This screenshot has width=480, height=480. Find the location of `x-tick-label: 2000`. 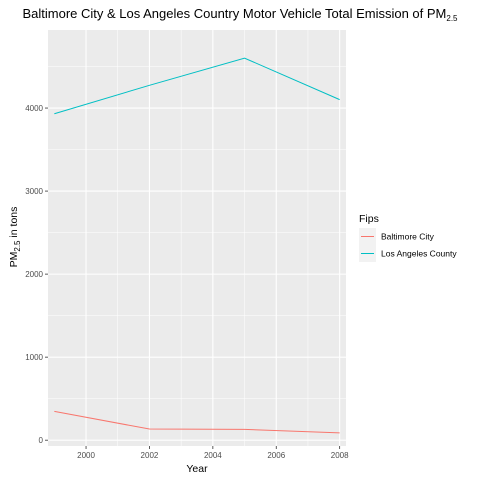

x-tick-label: 2000 is located at coordinates (86, 455).